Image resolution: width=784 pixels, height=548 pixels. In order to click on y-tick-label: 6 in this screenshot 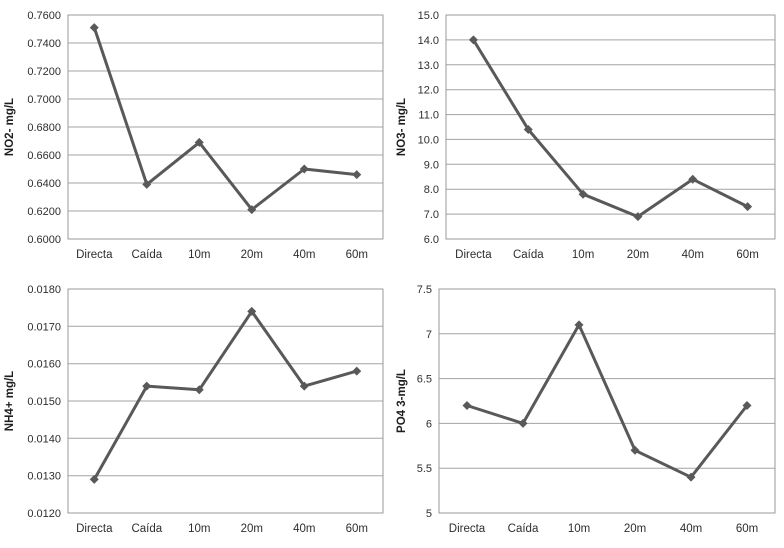, I will do `click(429, 424)`.